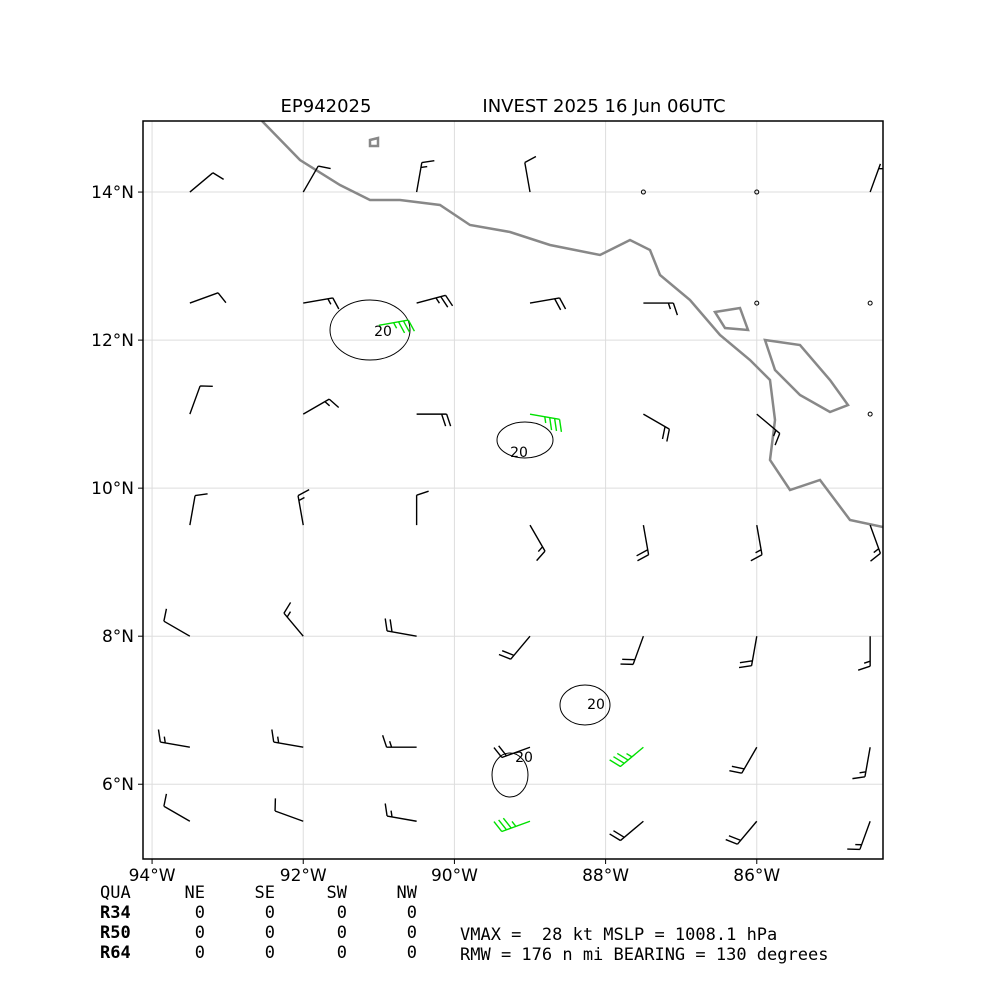 This screenshot has width=1000, height=1000. I want to click on x-tick-label: 86°W, so click(756, 876).